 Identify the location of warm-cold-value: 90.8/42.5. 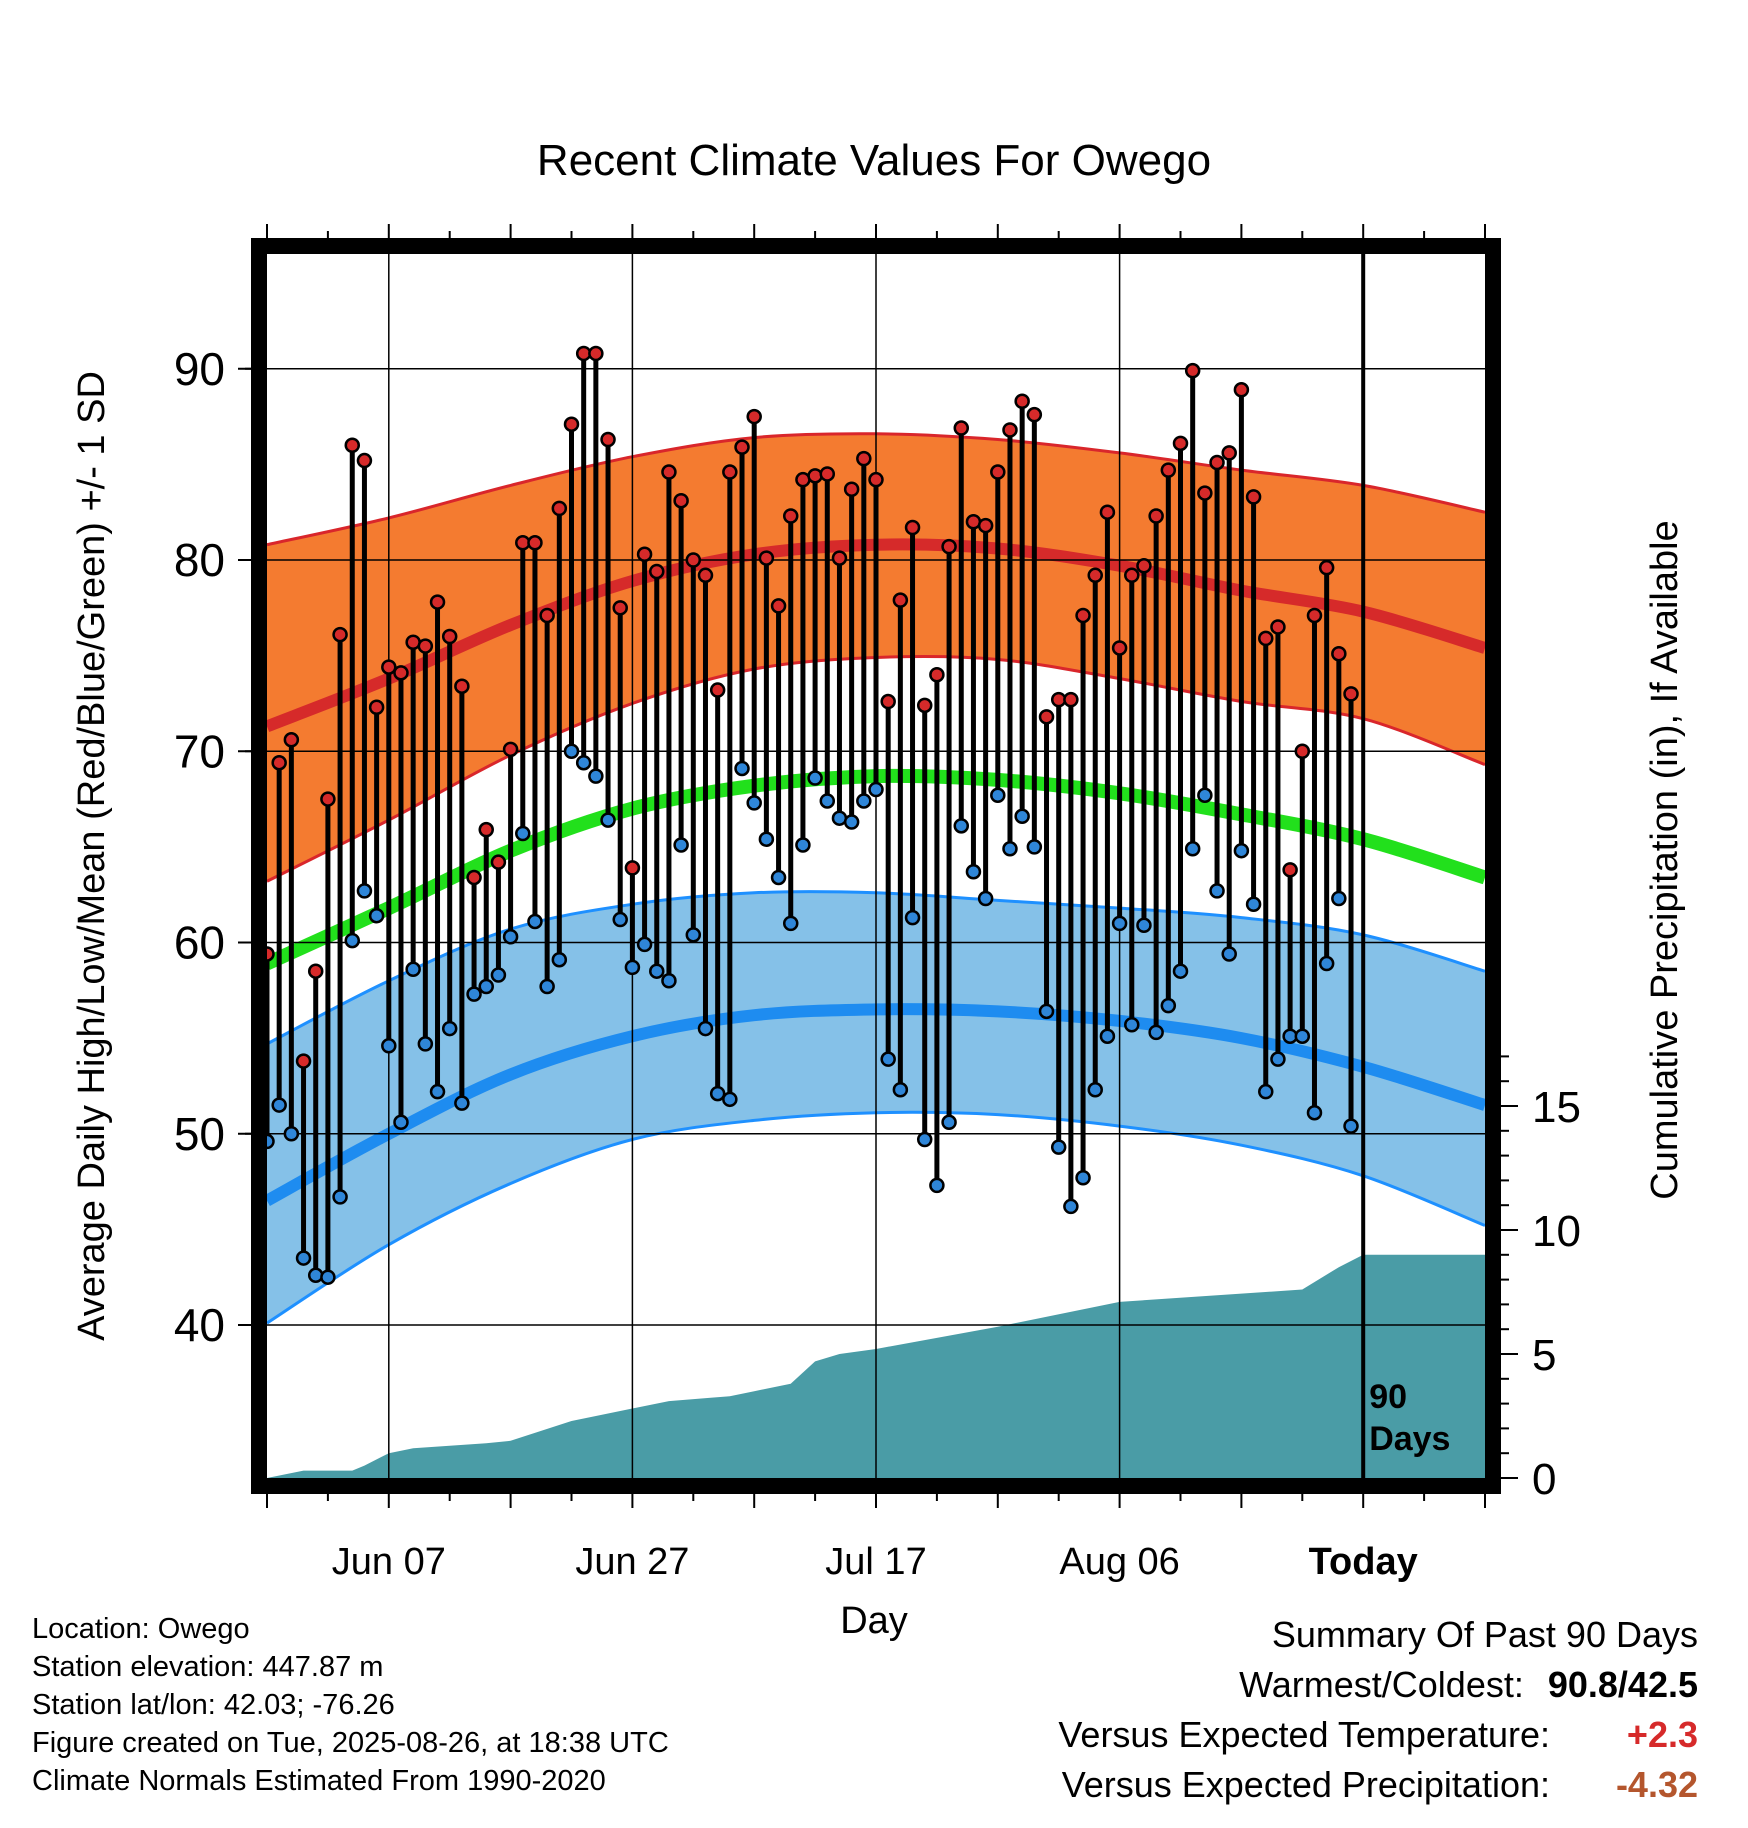
(1622, 1684).